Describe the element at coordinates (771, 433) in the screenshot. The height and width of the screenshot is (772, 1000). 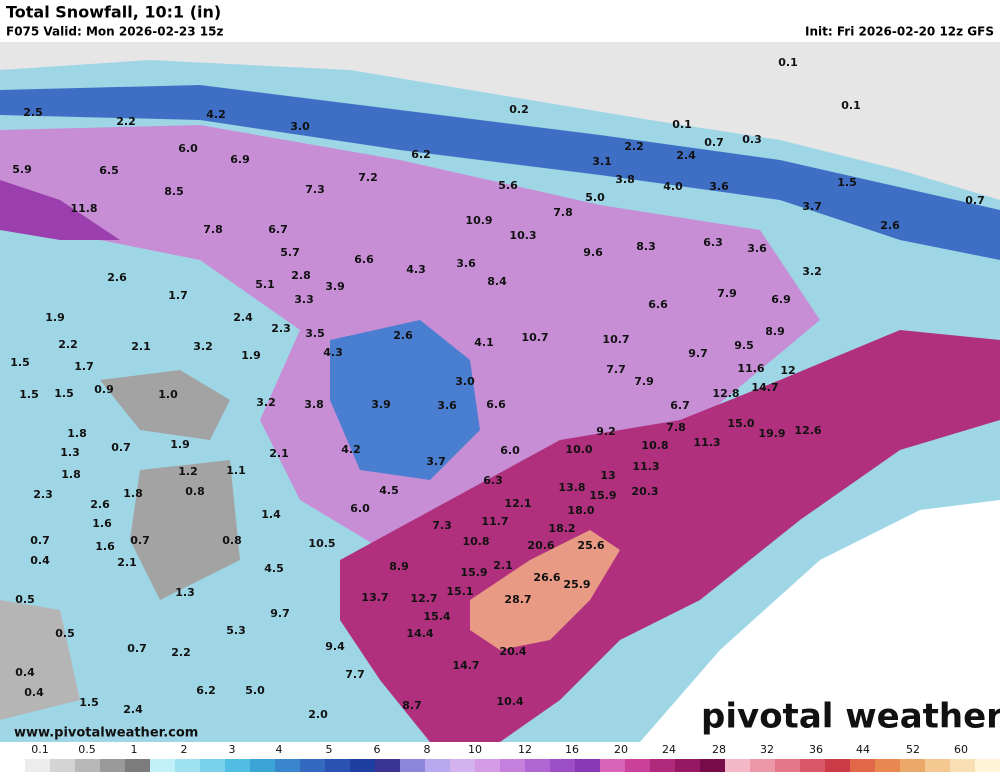
I see `snow-label: 19.9` at that location.